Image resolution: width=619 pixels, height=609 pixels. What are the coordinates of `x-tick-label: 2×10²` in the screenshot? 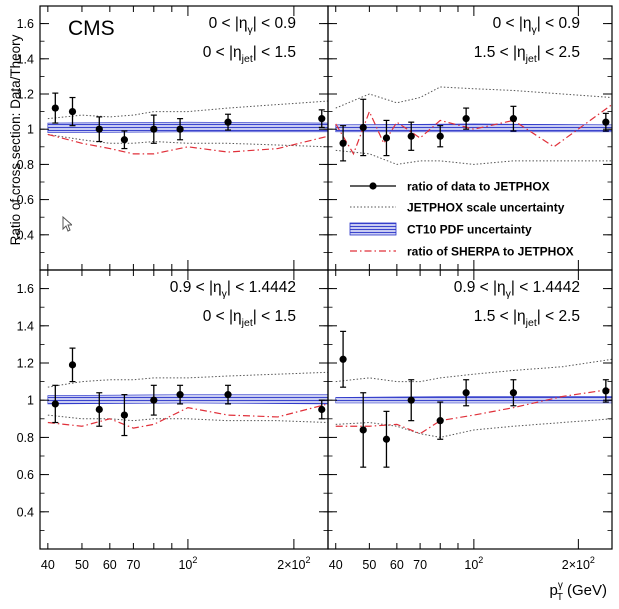 It's located at (293, 563).